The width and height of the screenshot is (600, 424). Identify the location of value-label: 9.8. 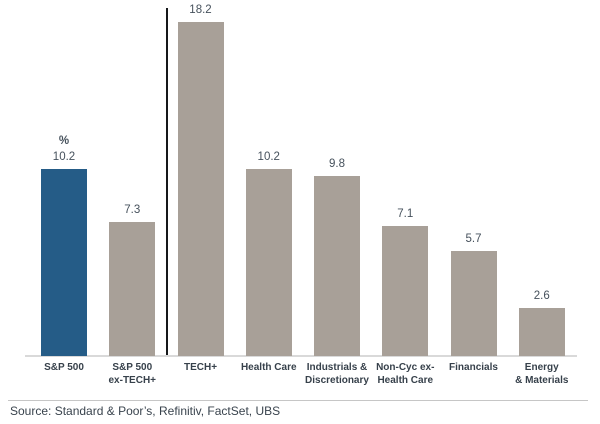
(337, 164).